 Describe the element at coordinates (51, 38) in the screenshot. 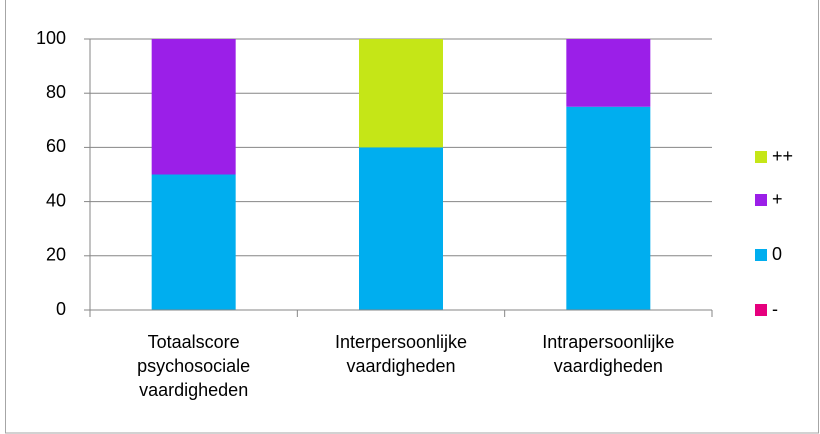

I see `y-tick-label: 100` at that location.